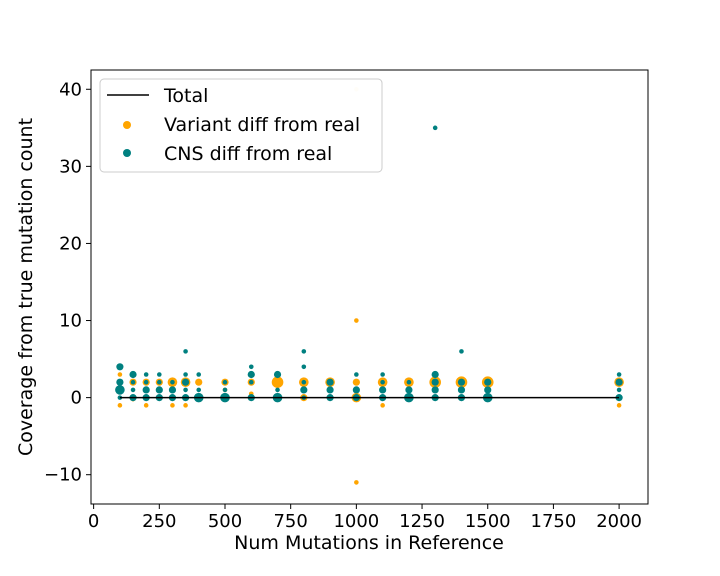  I want to click on y-tick-label: 20, so click(70, 243).